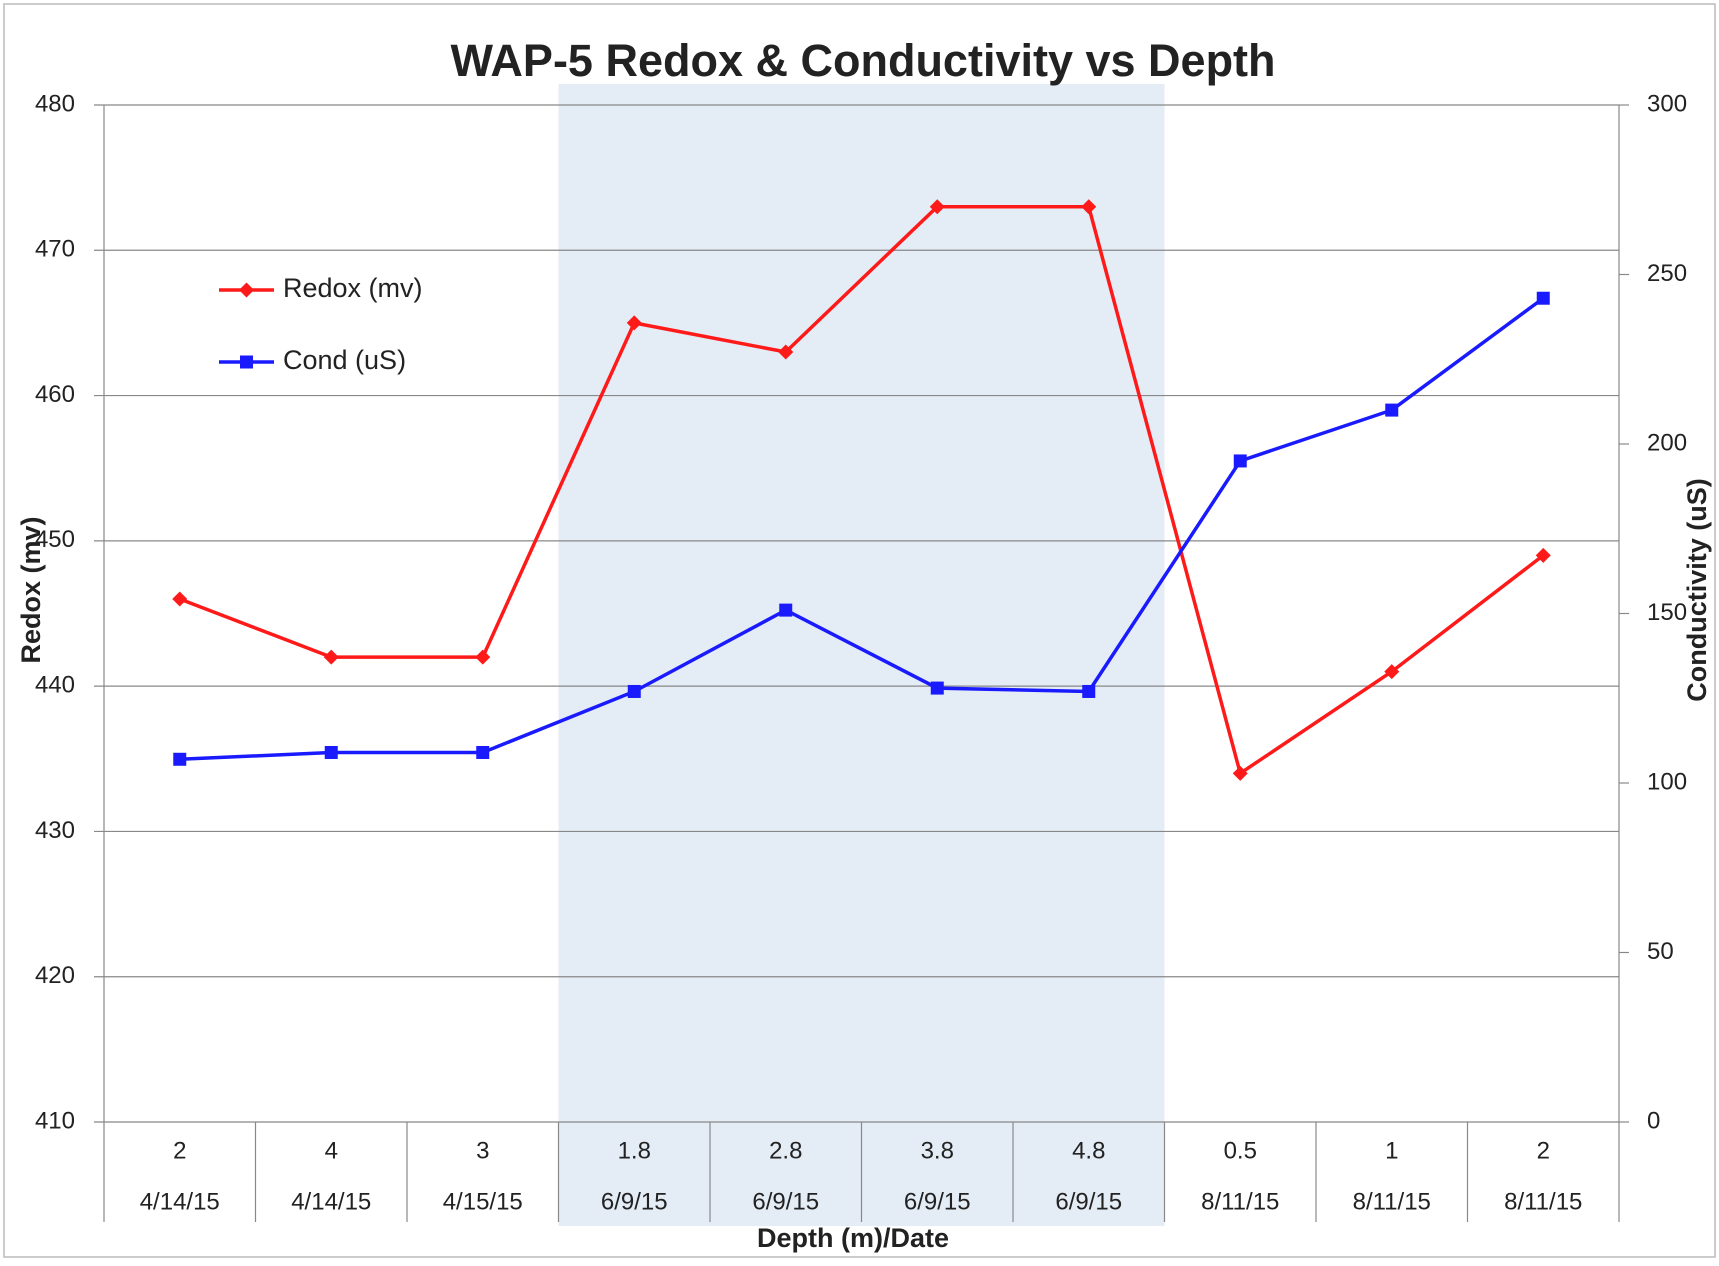  What do you see at coordinates (331, 1150) in the screenshot?
I see `x-tick-label: 4` at bounding box center [331, 1150].